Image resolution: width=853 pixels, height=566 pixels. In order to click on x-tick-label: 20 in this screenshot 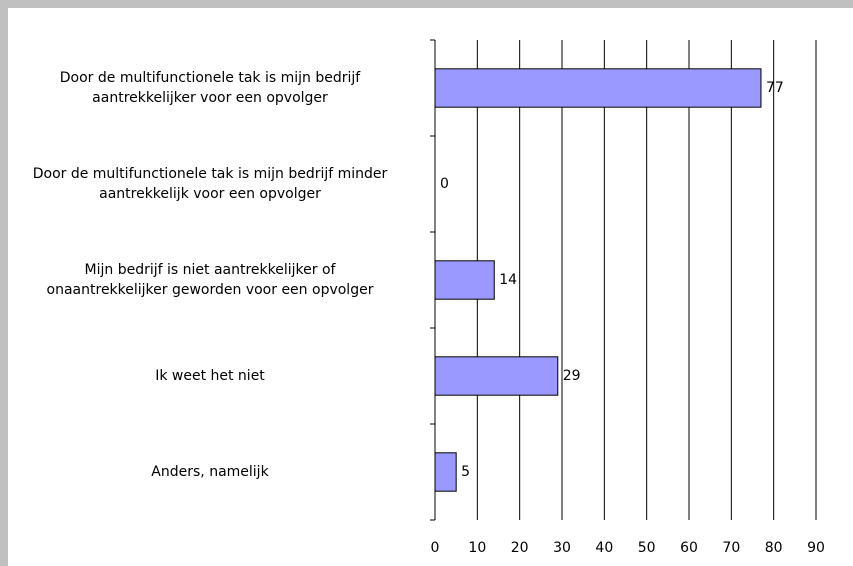, I will do `click(520, 548)`.